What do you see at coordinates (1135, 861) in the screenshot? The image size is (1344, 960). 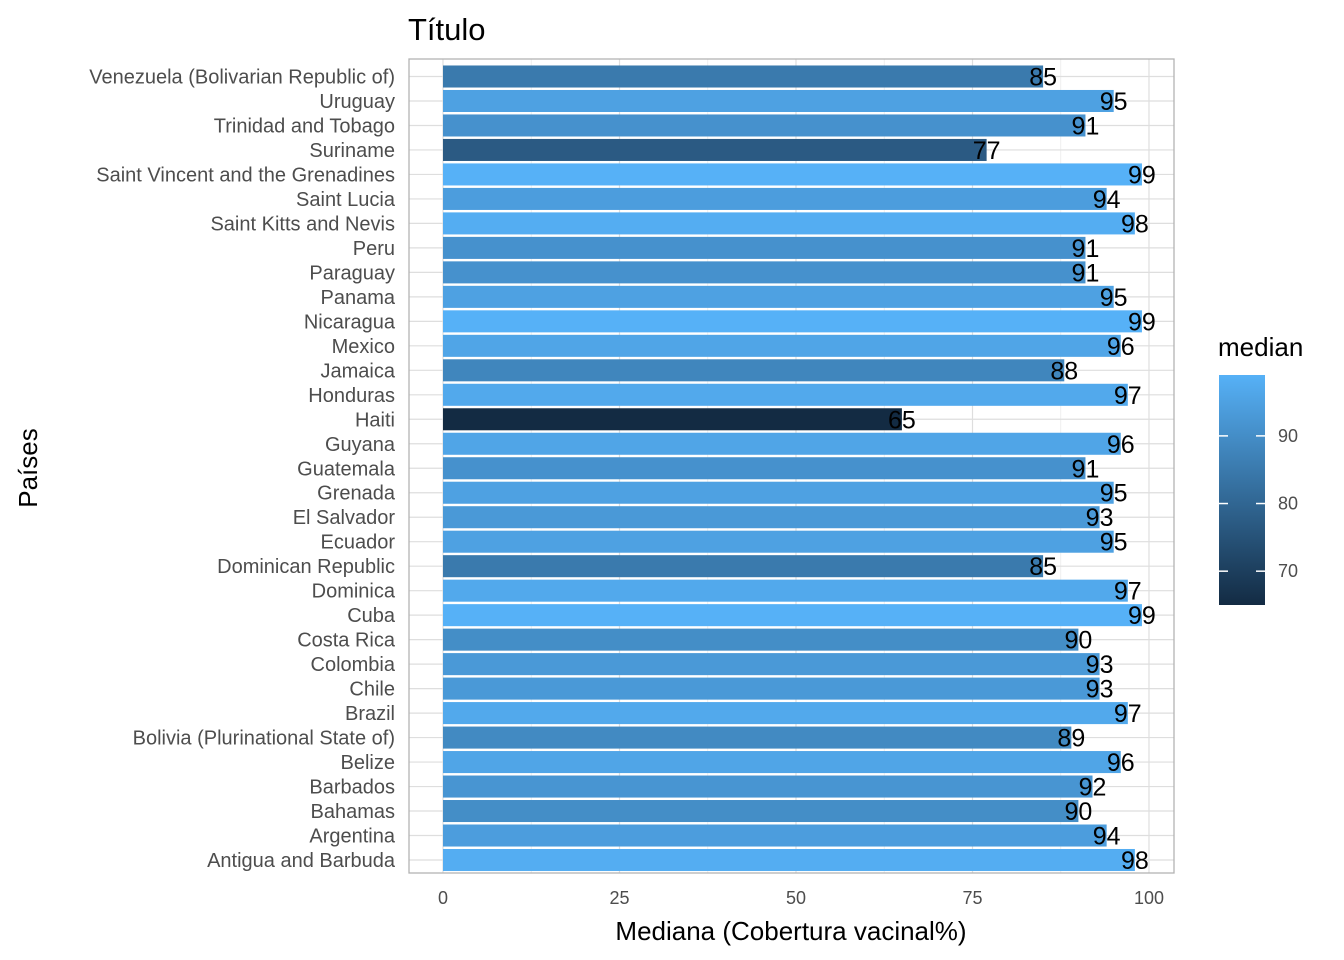 I see `data-label: 98` at bounding box center [1135, 861].